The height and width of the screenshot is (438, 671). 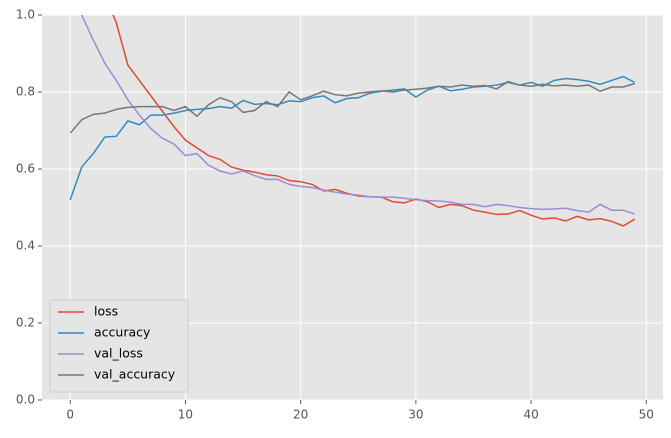 I want to click on x-tick-label: 40, so click(x=530, y=415).